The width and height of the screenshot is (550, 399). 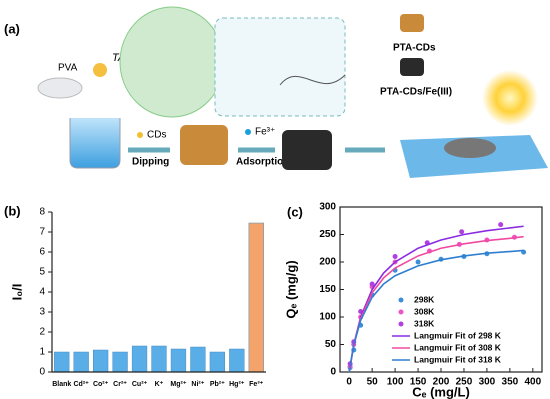 What do you see at coordinates (312, 80) in the screenshot?
I see `polymer-chain` at bounding box center [312, 80].